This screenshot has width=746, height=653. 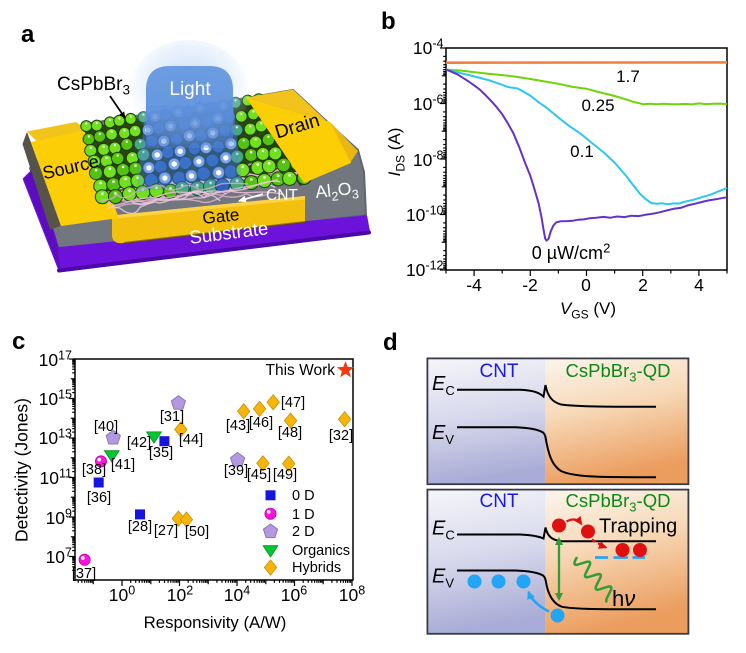 What do you see at coordinates (166, 531) in the screenshot?
I see `svg-text: [27]` at bounding box center [166, 531].